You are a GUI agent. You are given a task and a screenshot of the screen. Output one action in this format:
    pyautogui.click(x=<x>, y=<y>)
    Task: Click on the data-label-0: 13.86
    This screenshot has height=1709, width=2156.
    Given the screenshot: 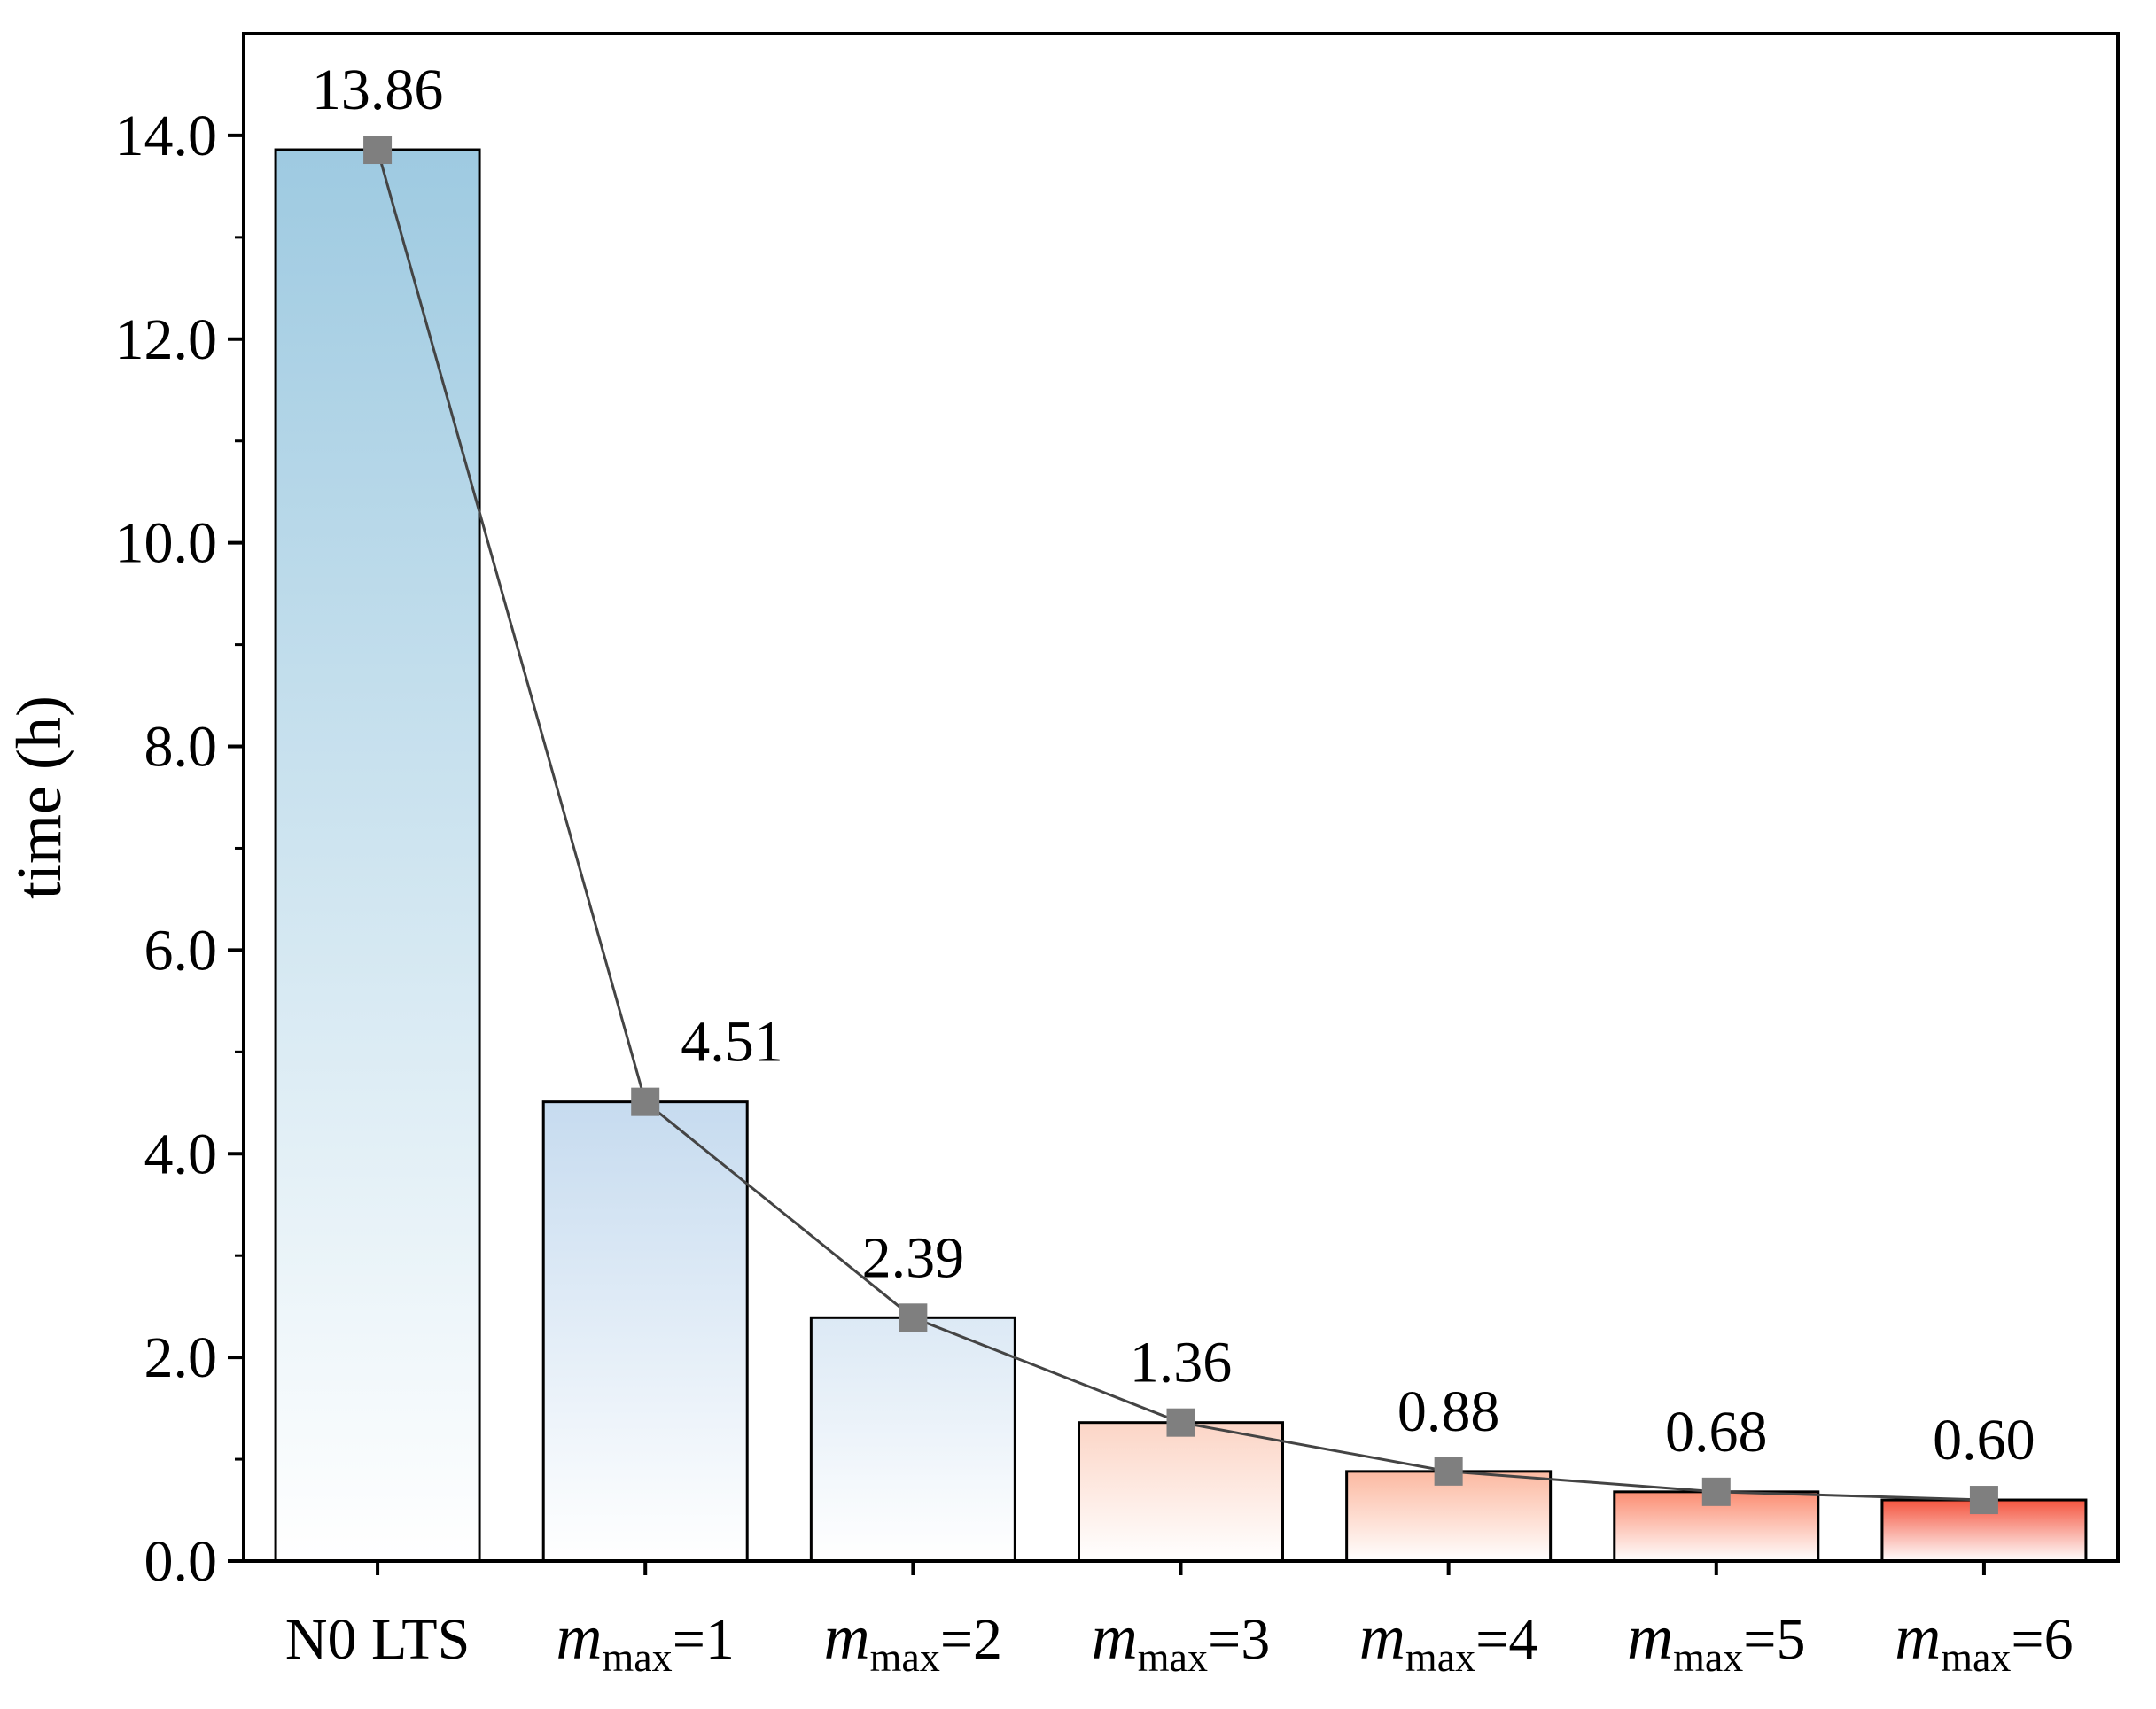 What is the action you would take?
    pyautogui.click(x=378, y=90)
    